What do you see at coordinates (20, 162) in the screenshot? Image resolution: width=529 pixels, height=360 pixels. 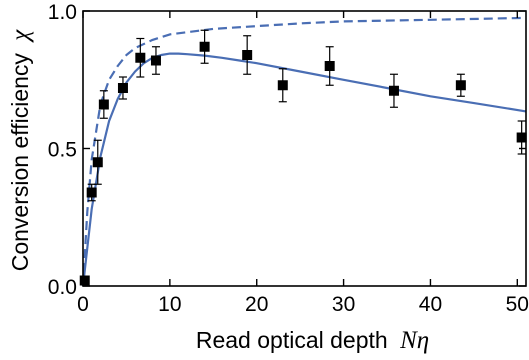 I see `y-axis-label-text: Conversion efficiency` at bounding box center [20, 162].